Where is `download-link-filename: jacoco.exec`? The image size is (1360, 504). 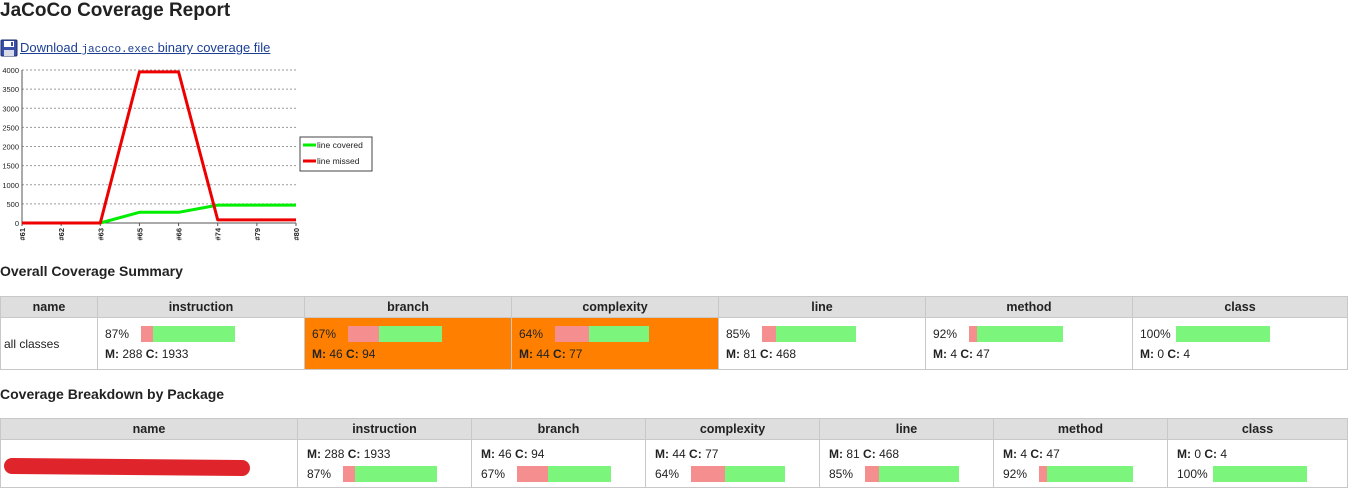
download-link-filename: jacoco.exec is located at coordinates (118, 50).